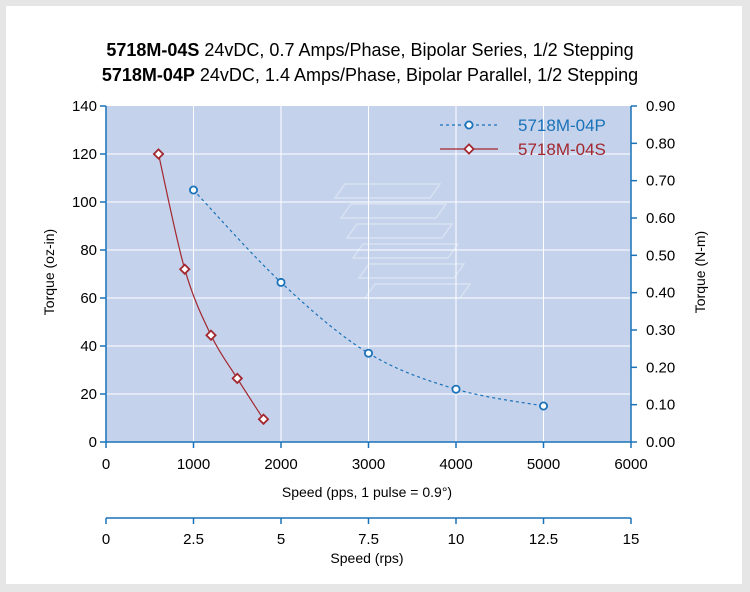  Describe the element at coordinates (84, 154) in the screenshot. I see `y-tick-label: 120` at that location.